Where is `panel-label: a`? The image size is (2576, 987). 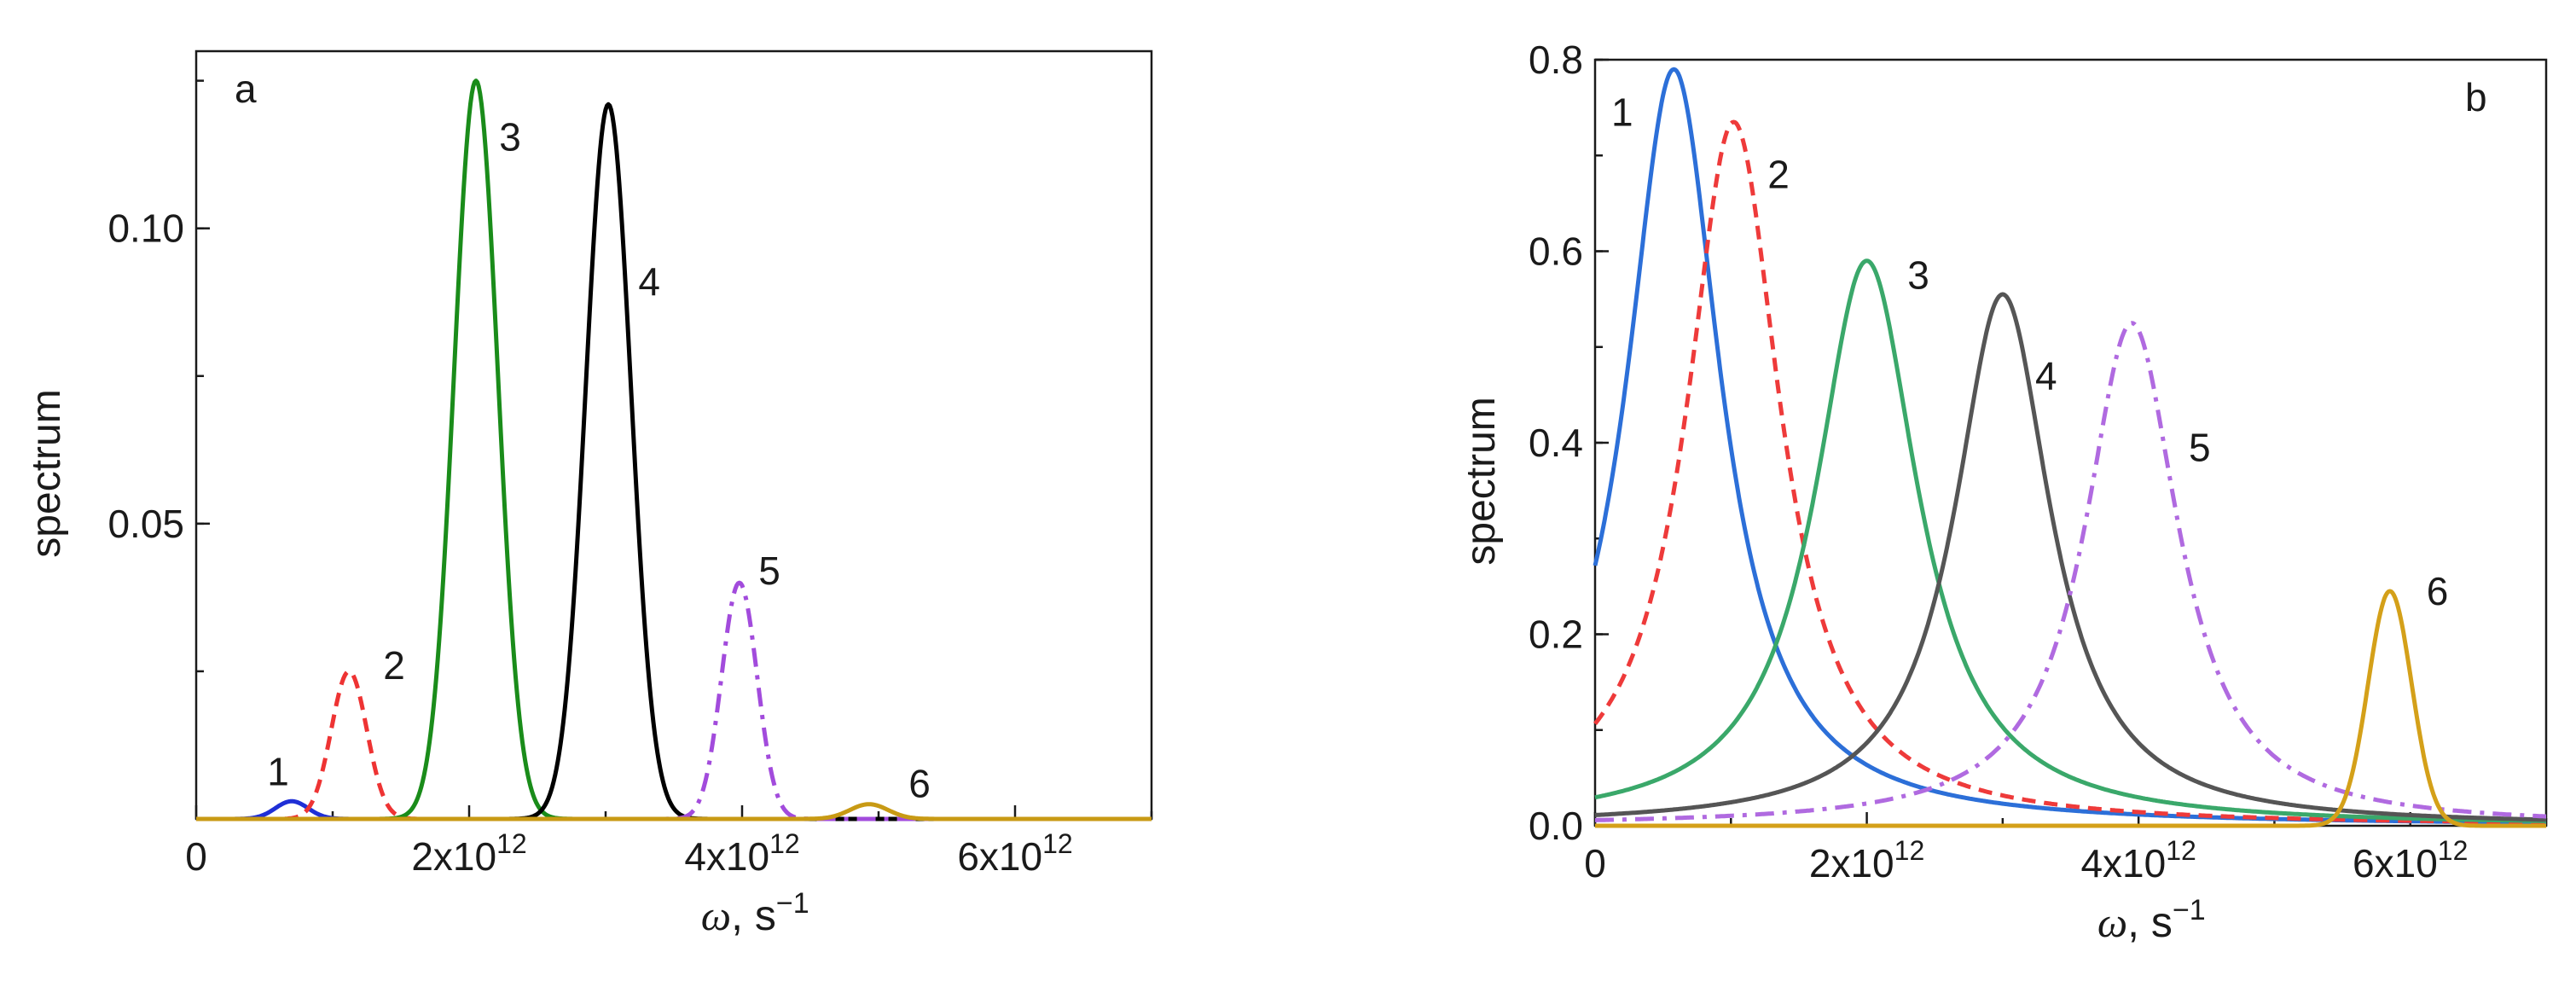
panel-label: a is located at coordinates (246, 89).